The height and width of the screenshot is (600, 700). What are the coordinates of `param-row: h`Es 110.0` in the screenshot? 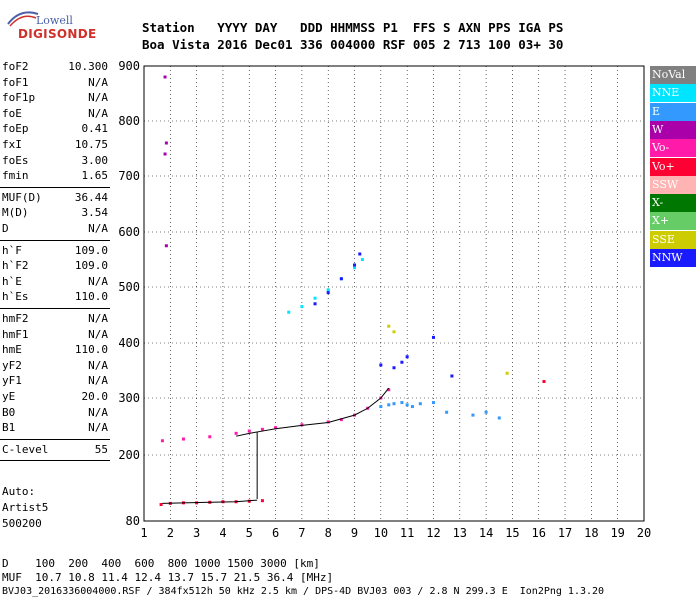 It's located at (55, 298).